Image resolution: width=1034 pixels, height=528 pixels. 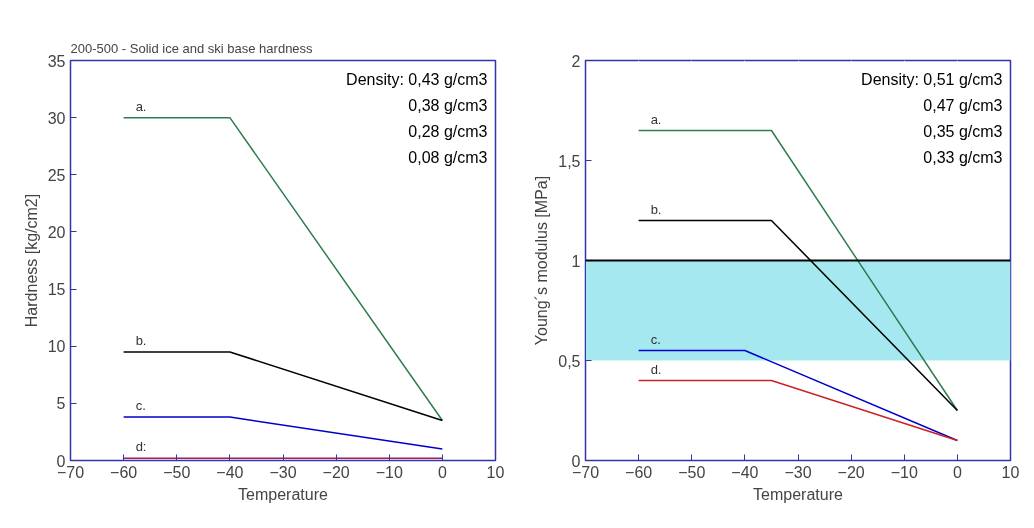 What do you see at coordinates (576, 261) in the screenshot?
I see `y-tick-label: 1` at bounding box center [576, 261].